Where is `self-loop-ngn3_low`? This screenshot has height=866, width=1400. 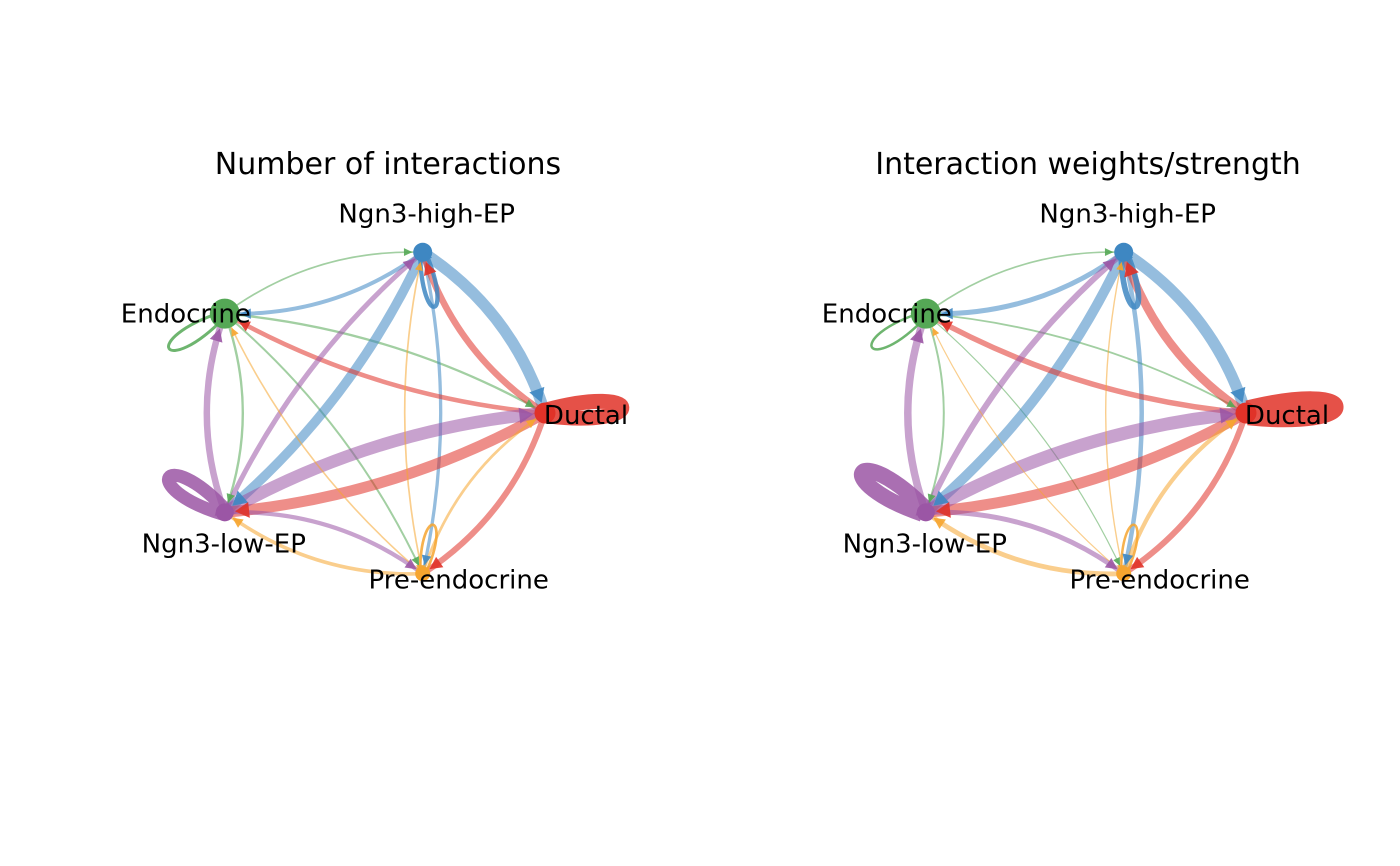
self-loop-ngn3_low is located at coordinates (196, 494).